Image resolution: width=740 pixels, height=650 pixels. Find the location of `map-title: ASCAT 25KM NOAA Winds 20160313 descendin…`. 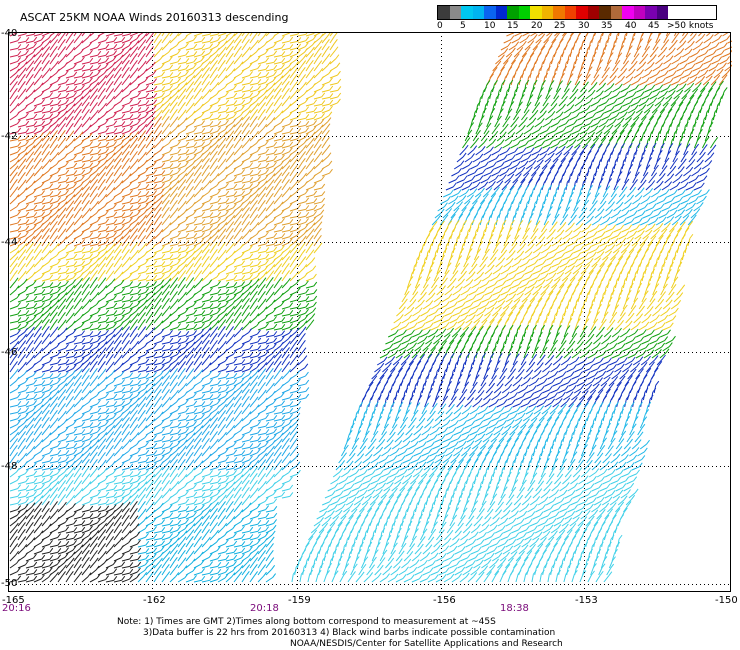

map-title: ASCAT 25KM NOAA Winds 20160313 descendin… is located at coordinates (154, 17).